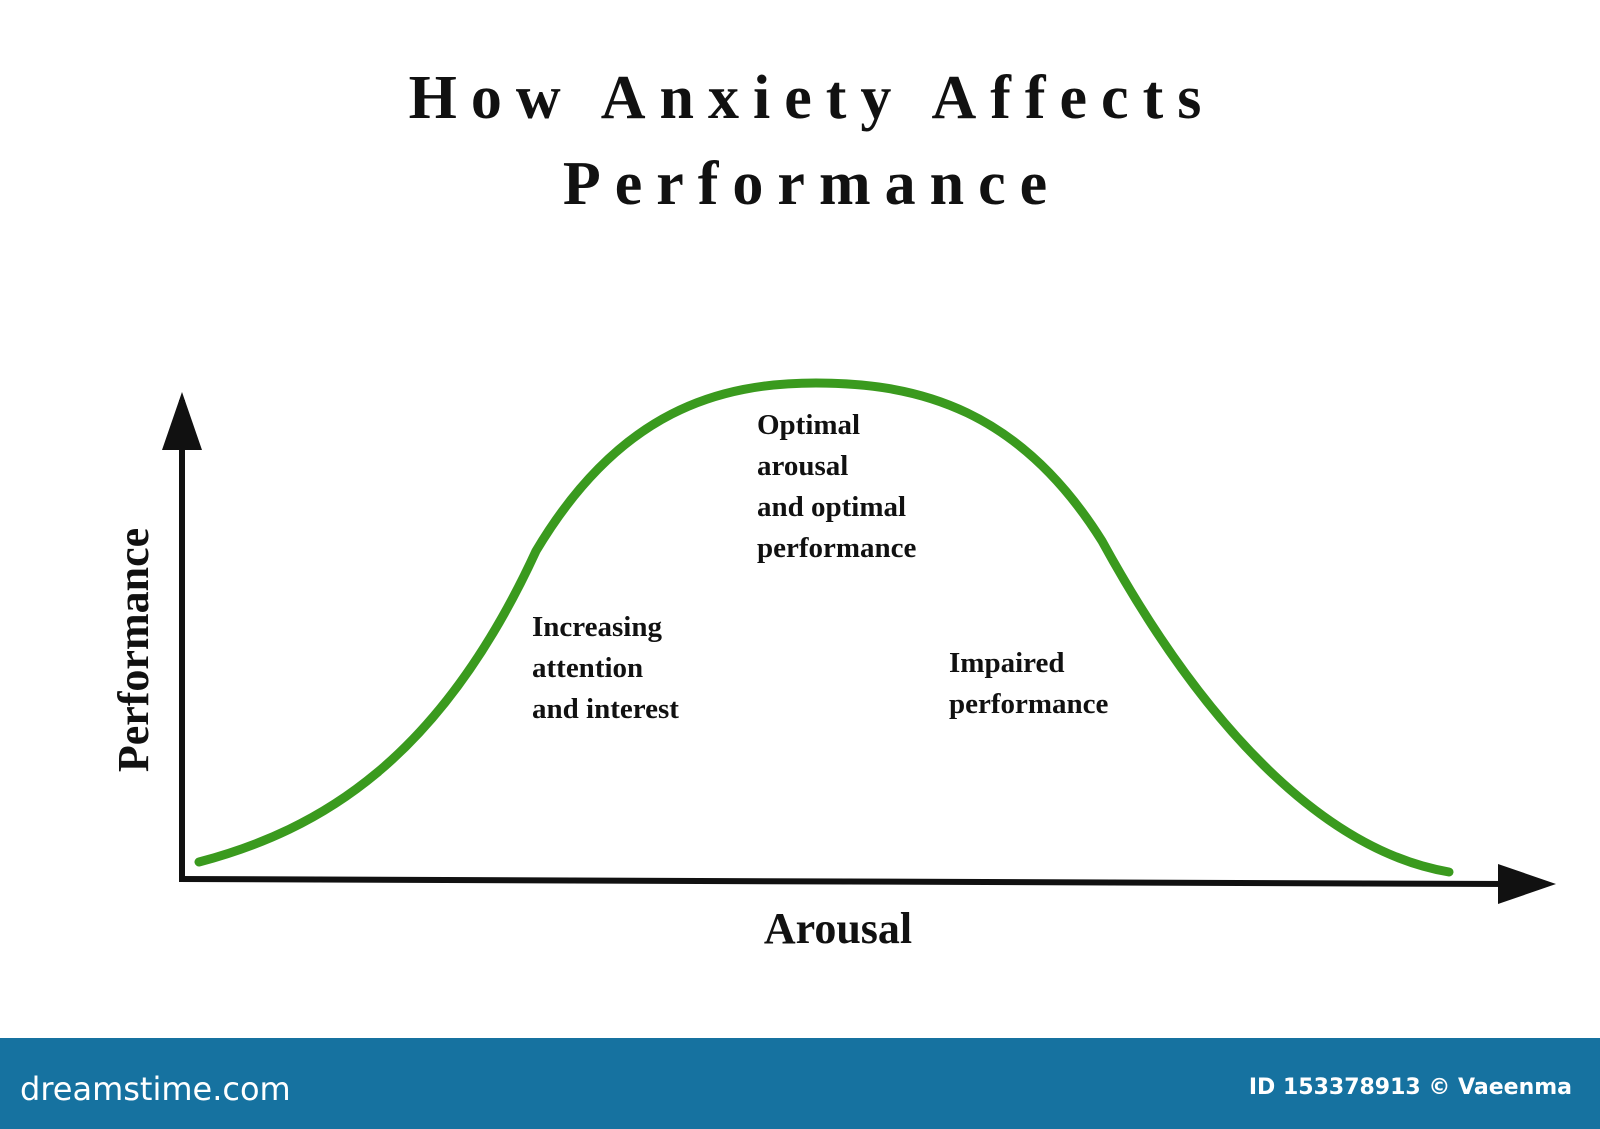 The image size is (1600, 1129). What do you see at coordinates (812, 98) in the screenshot?
I see `title-line: How Anxiety Affects` at bounding box center [812, 98].